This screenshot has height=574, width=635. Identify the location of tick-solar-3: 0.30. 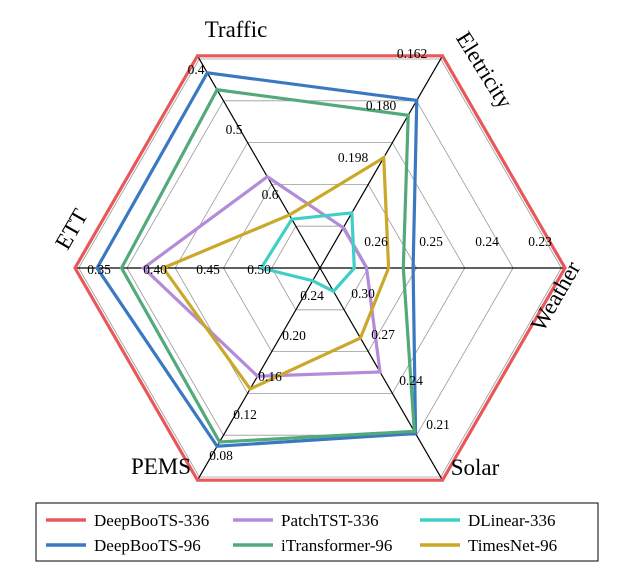
(363, 293).